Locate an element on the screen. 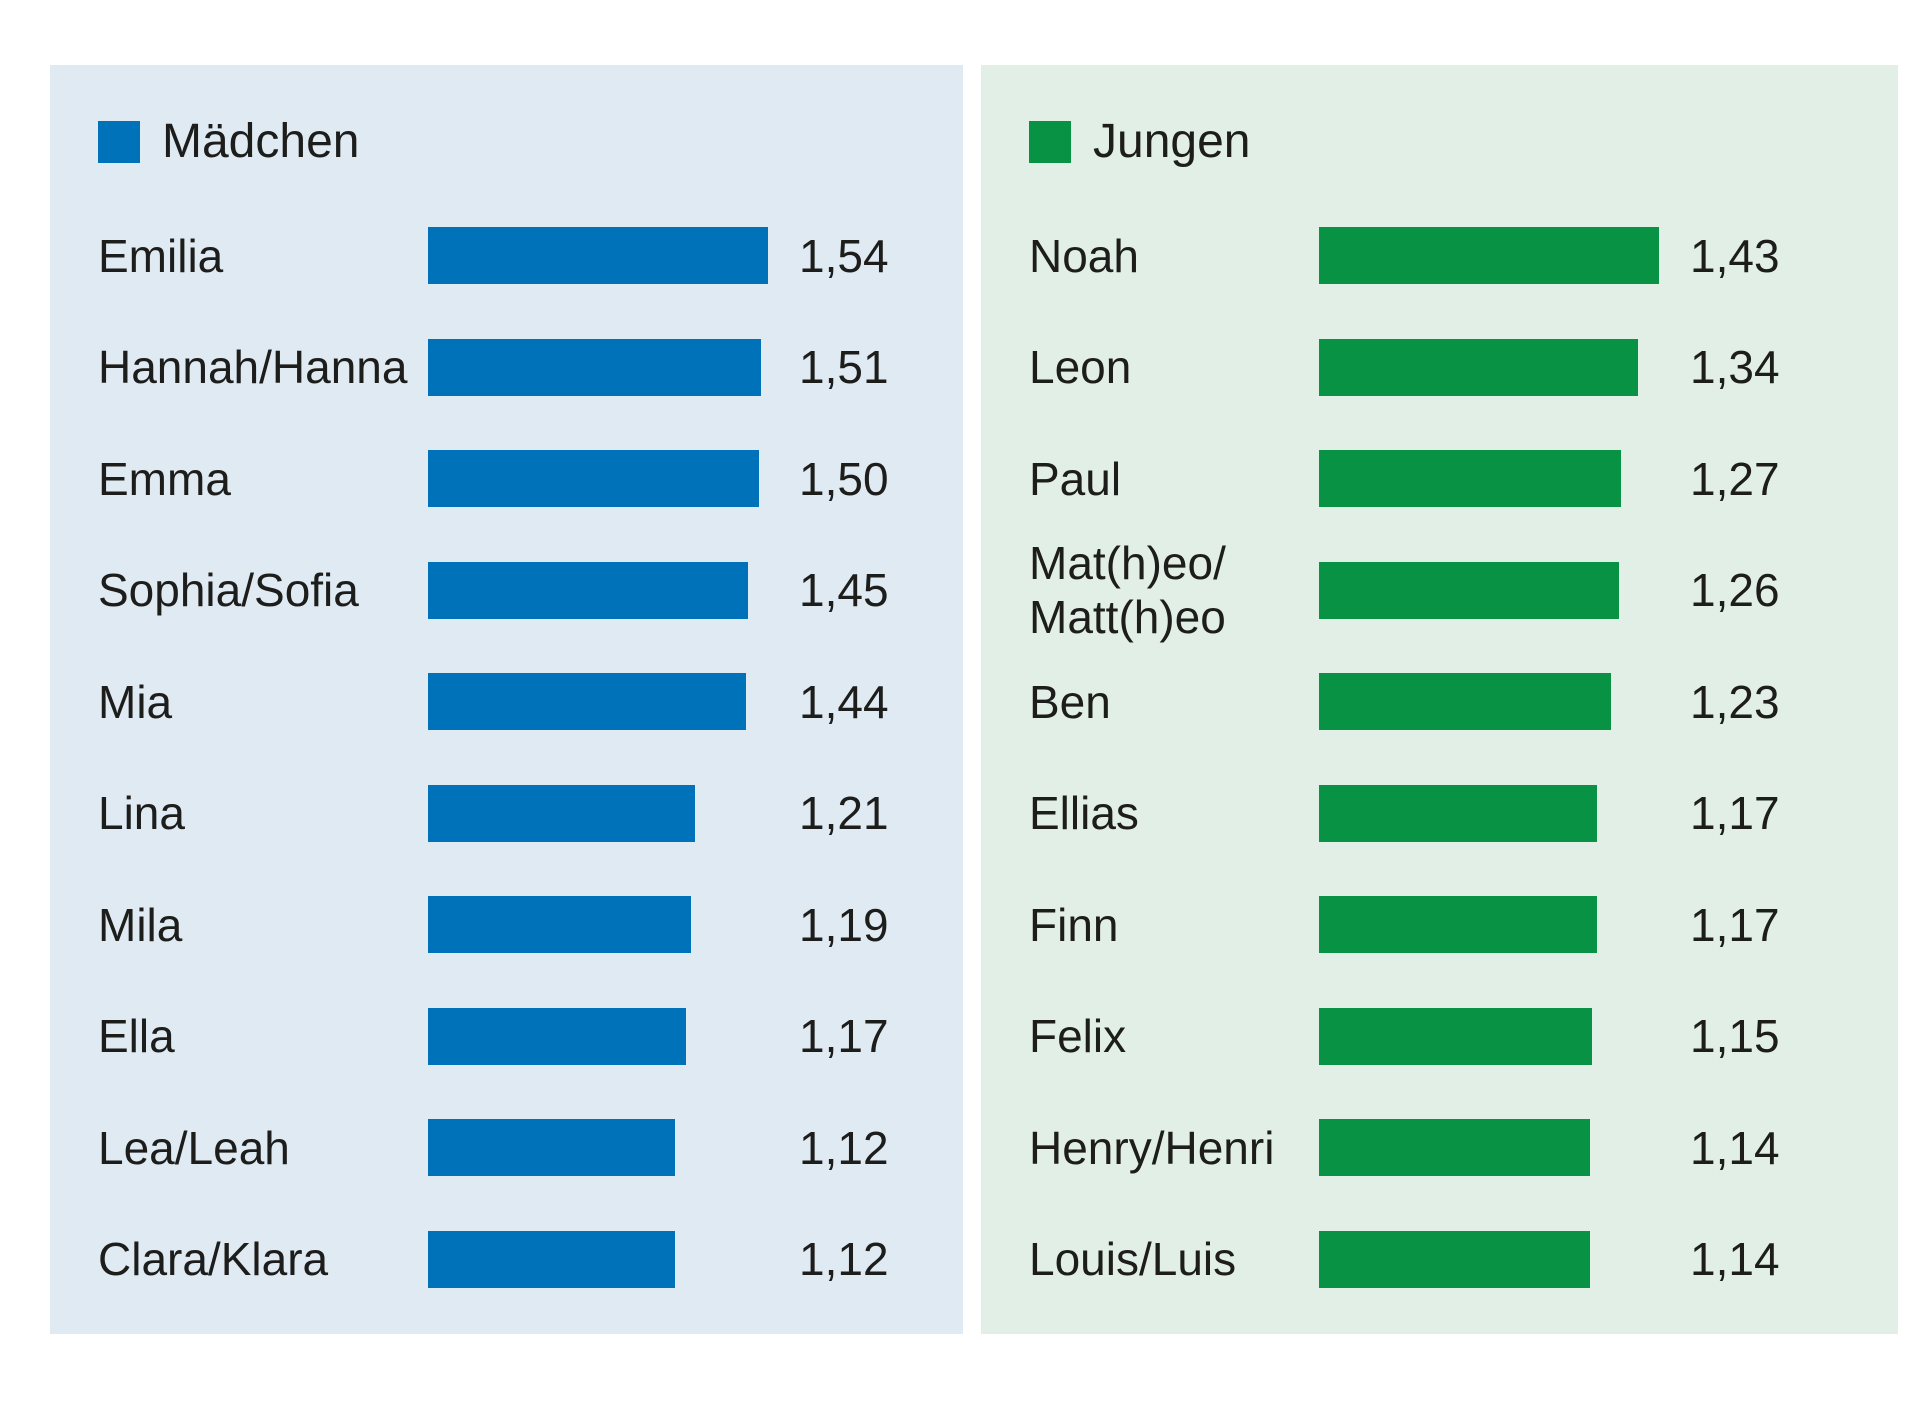 This screenshot has width=1920, height=1408. bar-row: Emma 1,50 is located at coordinates (530, 479).